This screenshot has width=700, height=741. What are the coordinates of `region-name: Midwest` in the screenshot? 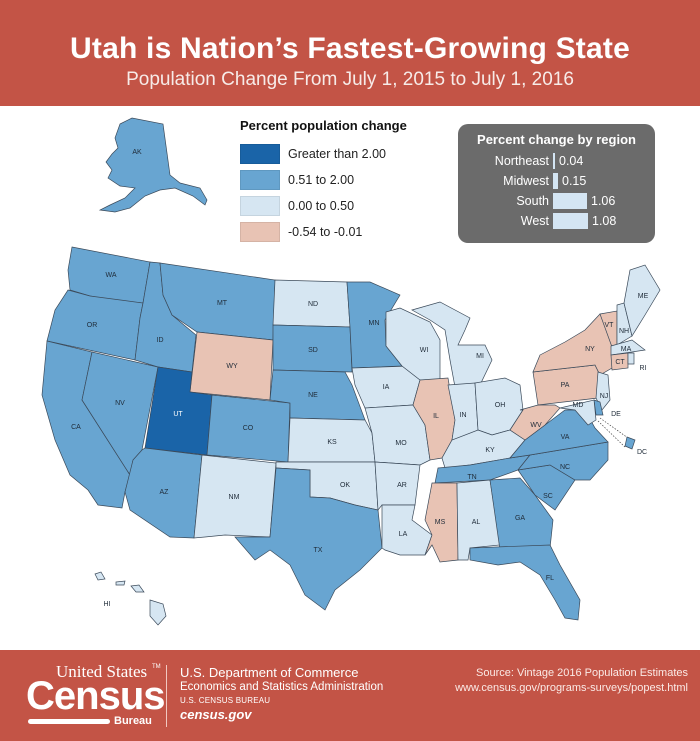 It's located at (526, 181).